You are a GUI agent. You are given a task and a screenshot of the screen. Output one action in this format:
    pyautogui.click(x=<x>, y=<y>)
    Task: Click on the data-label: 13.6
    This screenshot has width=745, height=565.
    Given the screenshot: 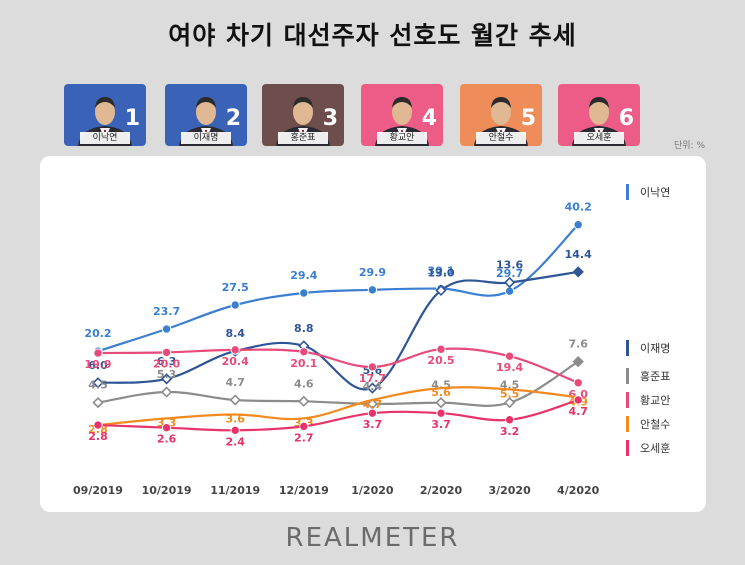 What is the action you would take?
    pyautogui.click(x=509, y=264)
    